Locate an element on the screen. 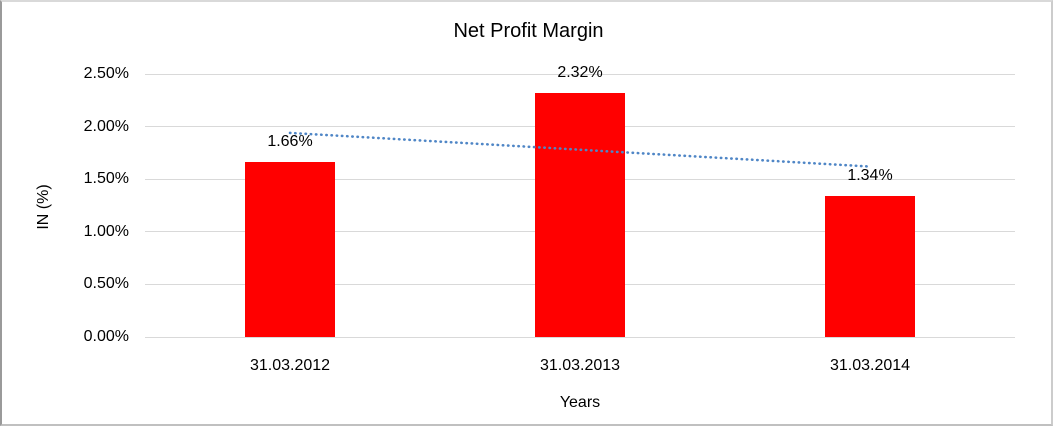 This screenshot has width=1053, height=426. x-axis-title: Years is located at coordinates (580, 402).